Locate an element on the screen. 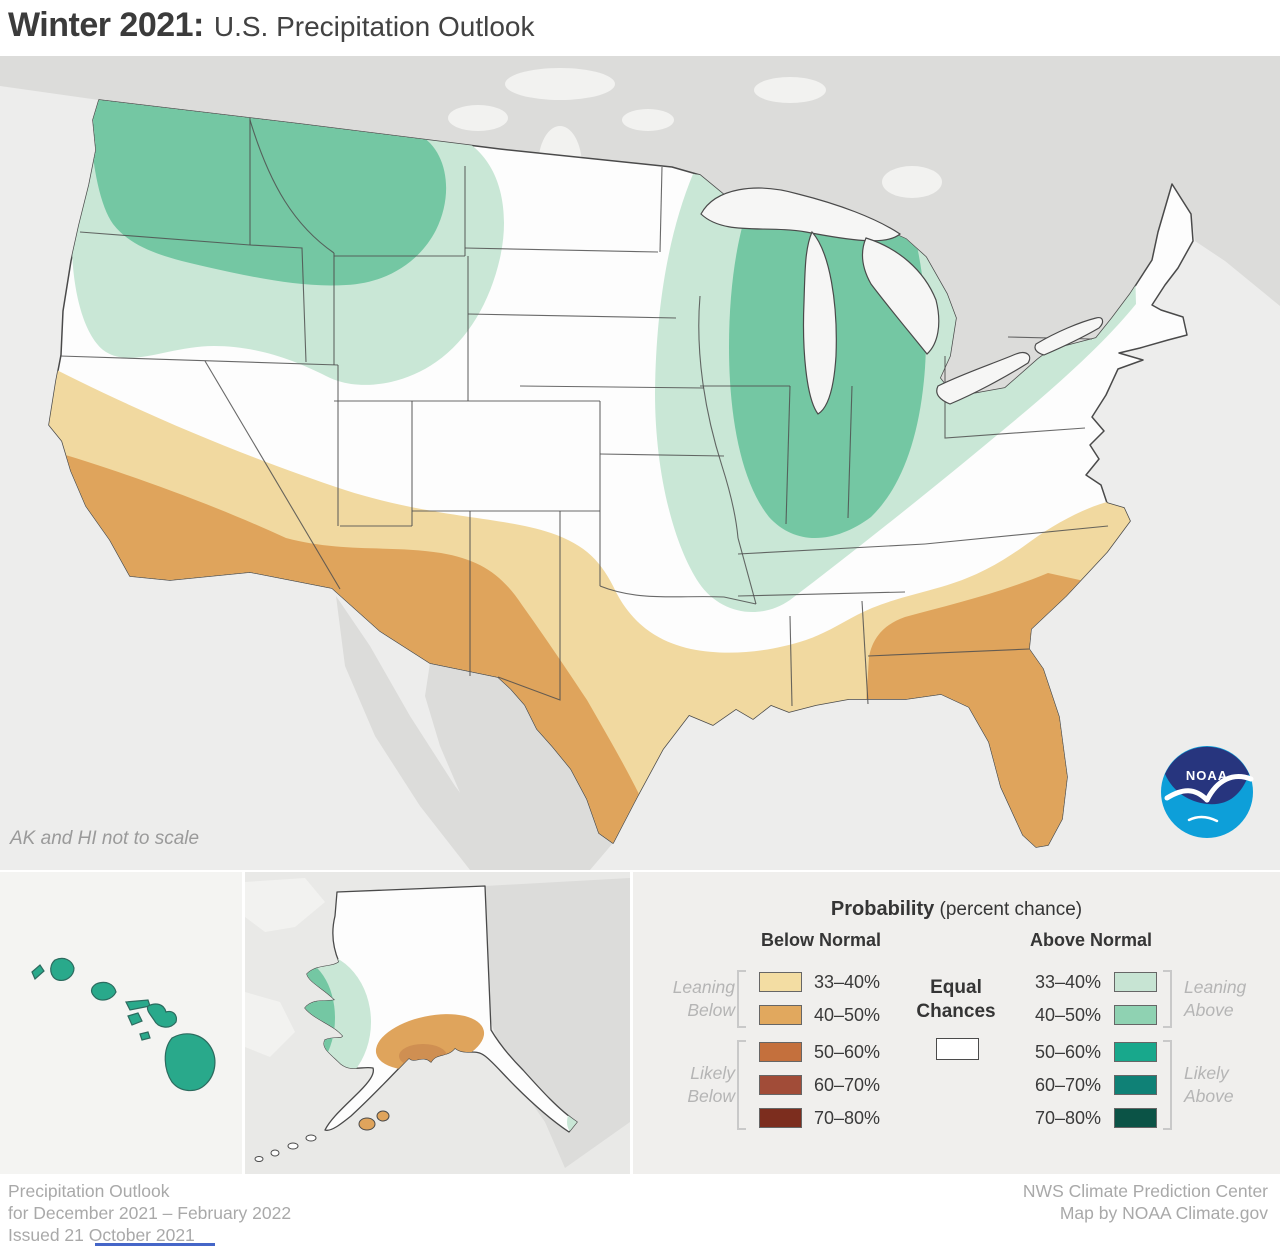 This screenshot has height=1247, width=1280. legend-title-strong: Probability is located at coordinates (882, 909).